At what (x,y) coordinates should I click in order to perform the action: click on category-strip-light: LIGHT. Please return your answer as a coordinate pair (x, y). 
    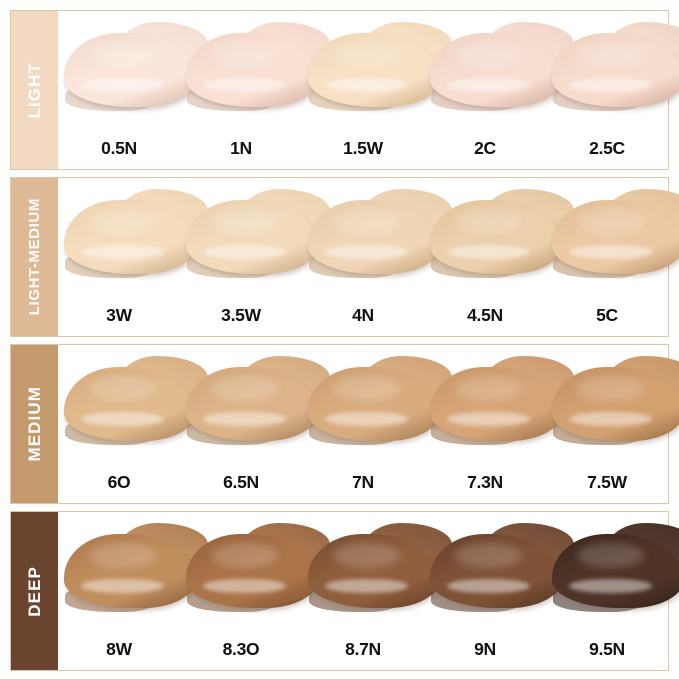
    Looking at the image, I should click on (34, 90).